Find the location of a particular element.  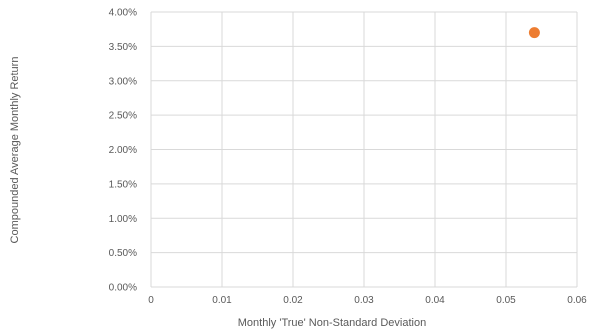

x-tick-label: 0.02 is located at coordinates (293, 300).